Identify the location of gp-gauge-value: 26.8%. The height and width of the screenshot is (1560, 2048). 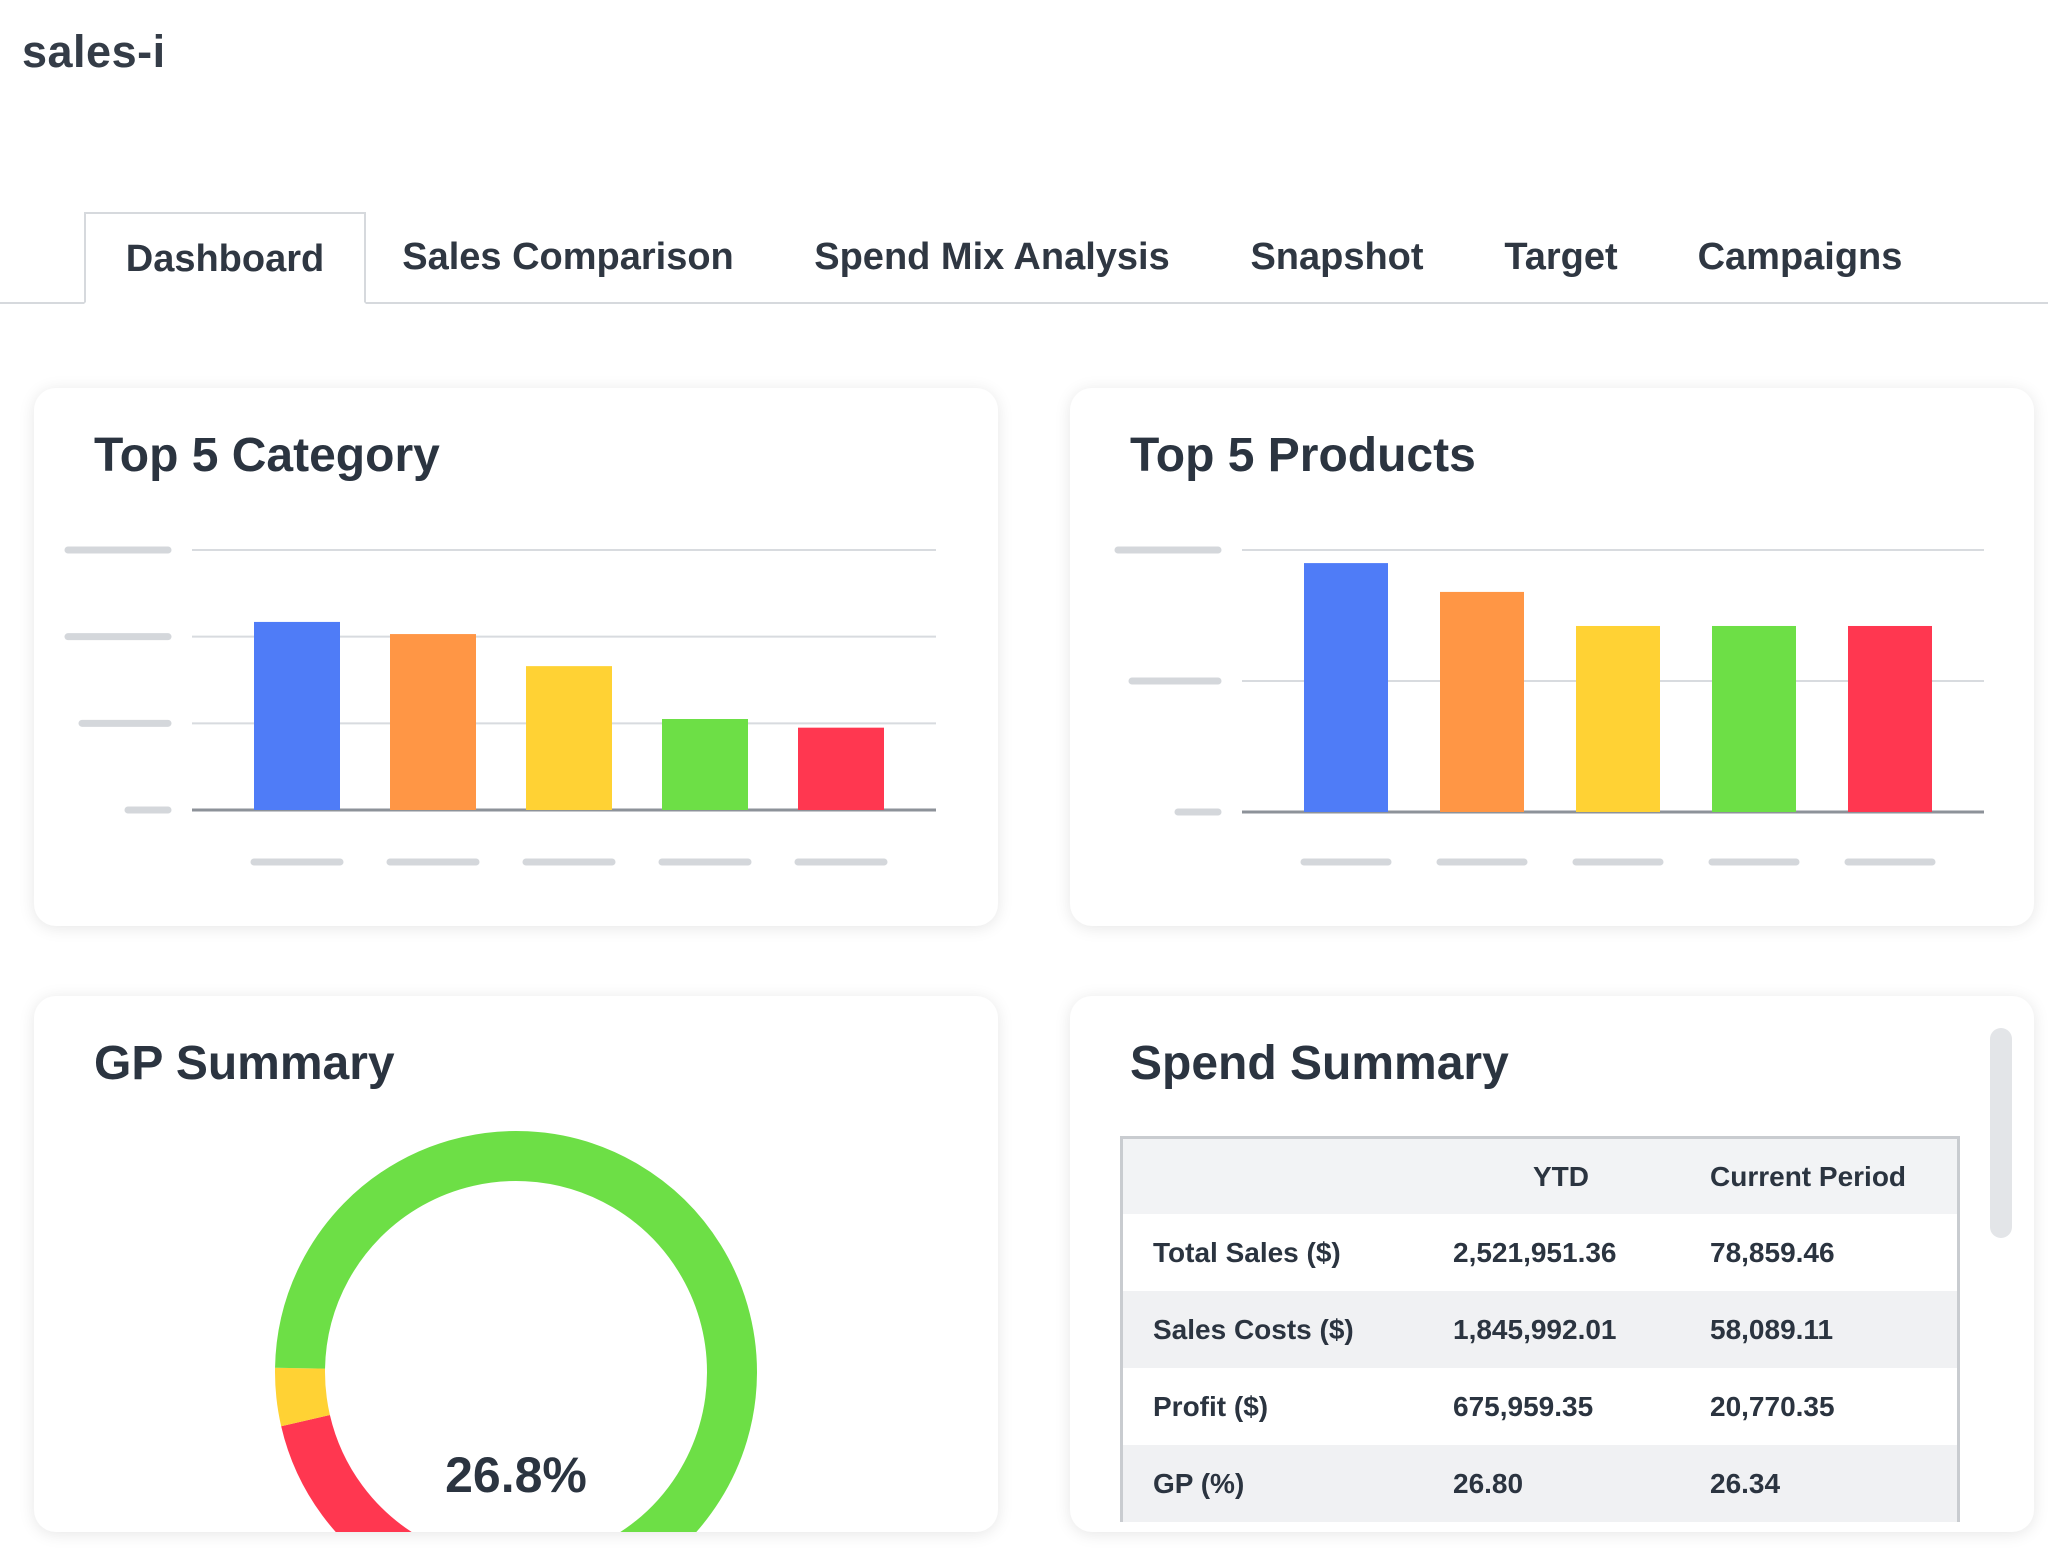
(516, 1475).